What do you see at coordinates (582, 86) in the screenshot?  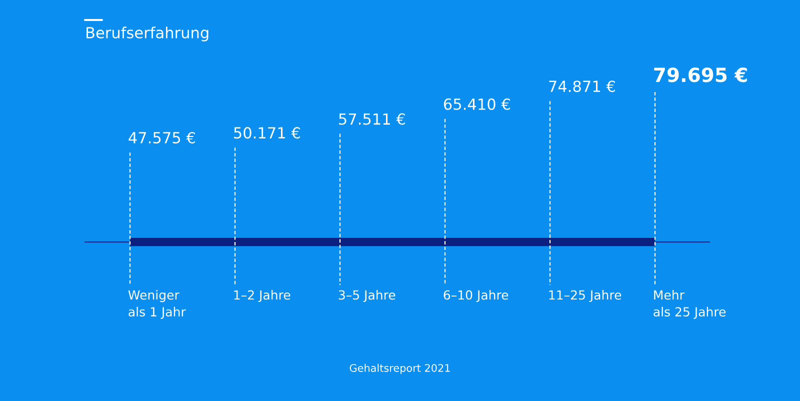 I see `data-label: 74.871 €` at bounding box center [582, 86].